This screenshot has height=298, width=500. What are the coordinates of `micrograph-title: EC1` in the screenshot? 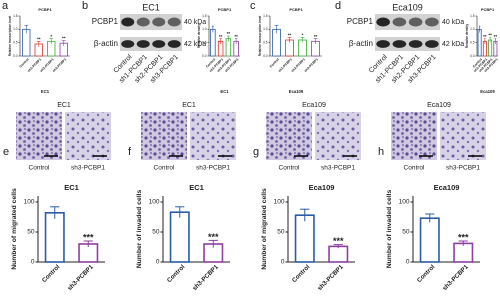 It's located at (189, 105).